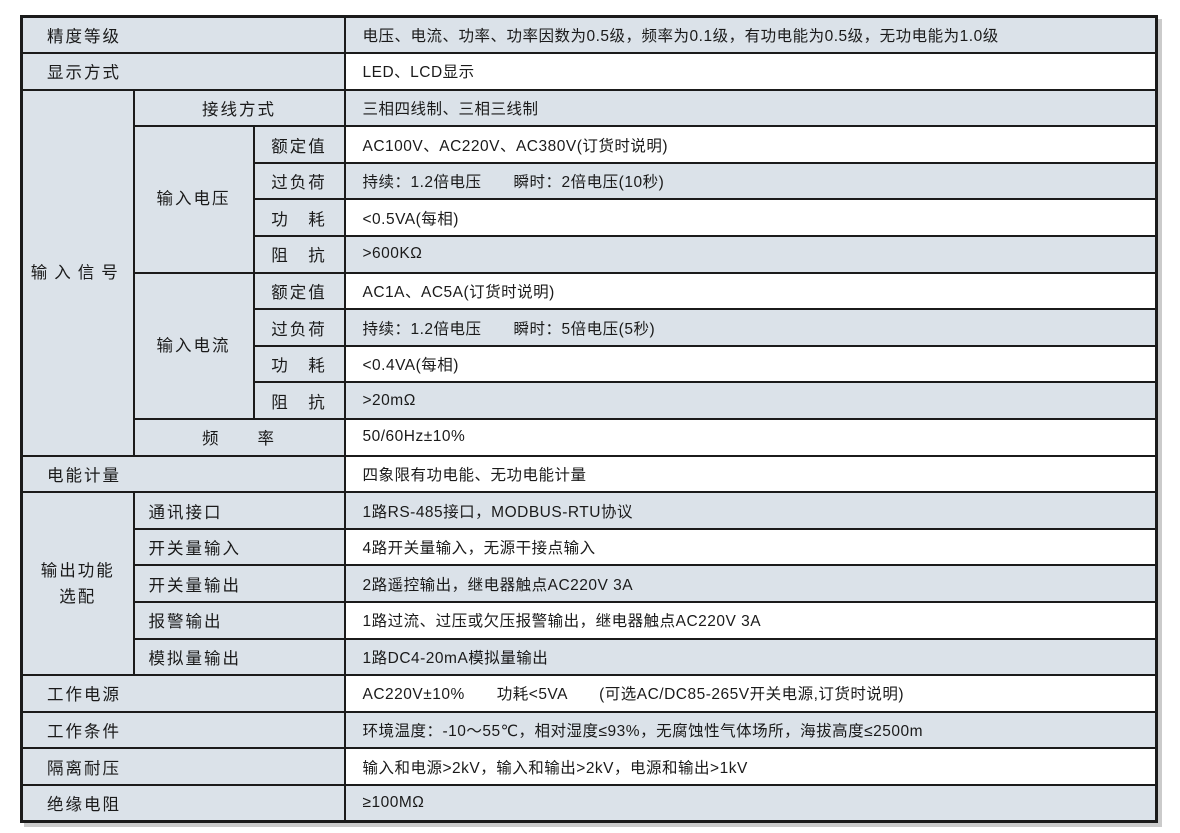 The width and height of the screenshot is (1180, 833). Describe the element at coordinates (750, 474) in the screenshot. I see `row-value: 四象限有功电能、无功电能计量` at that location.